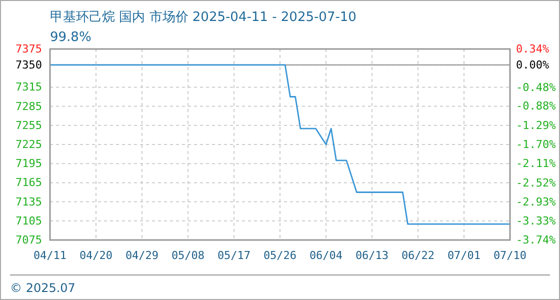 This screenshot has height=300, width=560. I want to click on y2-tick-label: -2.11%, so click(536, 163).